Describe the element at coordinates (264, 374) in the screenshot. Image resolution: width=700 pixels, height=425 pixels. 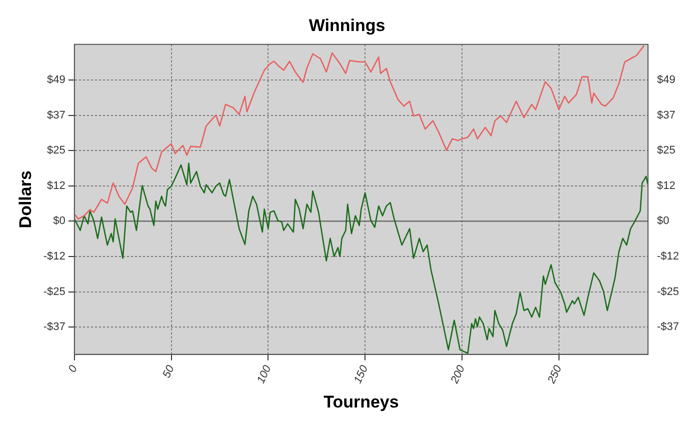
I see `x-tick-label: 100` at that location.